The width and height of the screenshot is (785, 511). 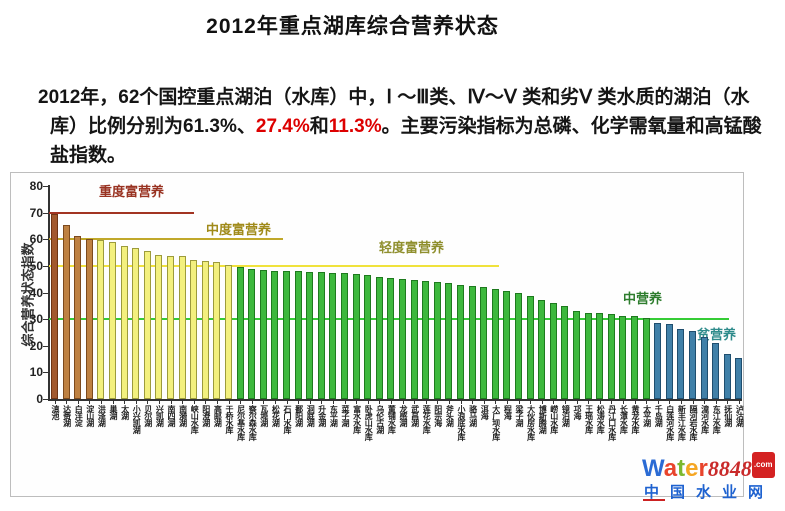 What do you see at coordinates (299, 415) in the screenshot?
I see `x-axis-label: 鄱阳湖` at bounding box center [299, 415].